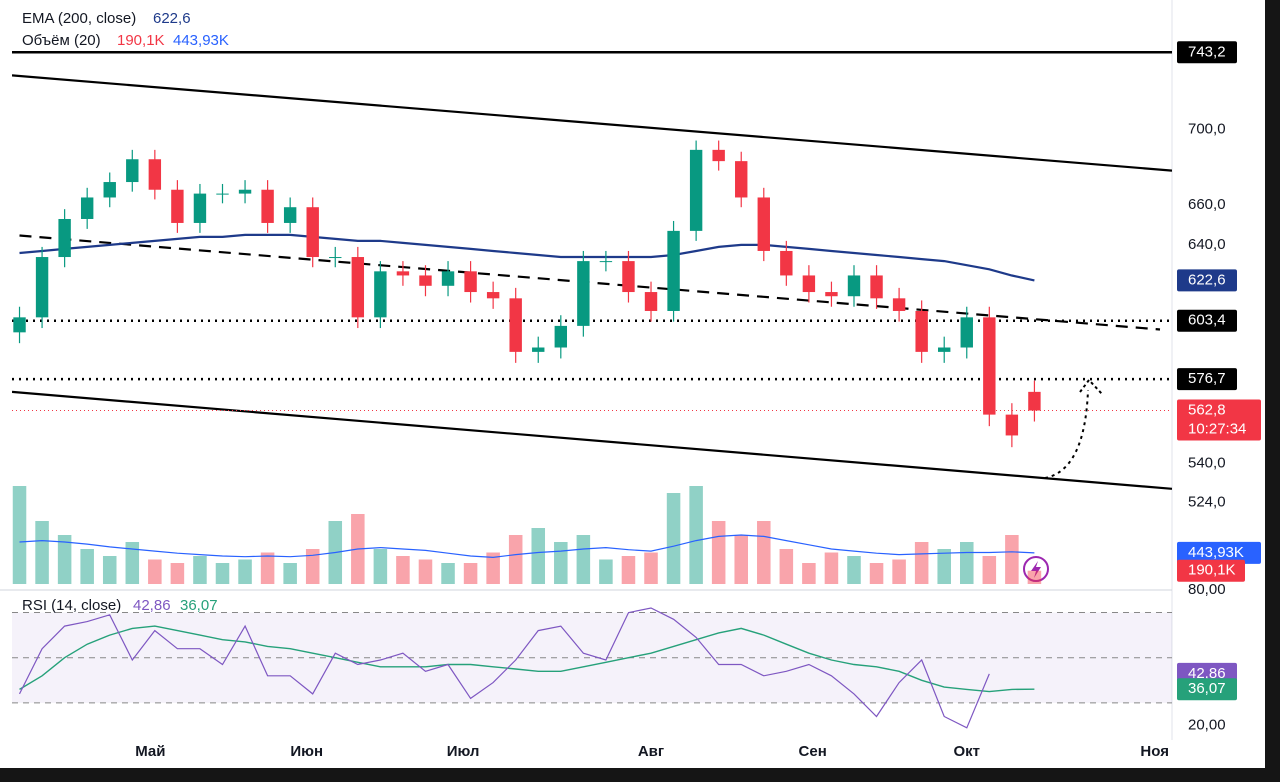 Image resolution: width=1280 pixels, height=782 pixels. What do you see at coordinates (1207, 589) in the screenshot?
I see `rsi-tick-label: 80,00` at bounding box center [1207, 589].